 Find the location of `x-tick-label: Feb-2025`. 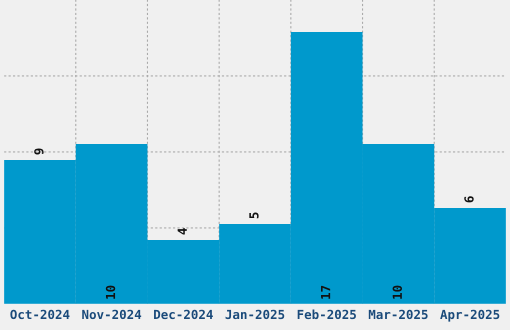

x-tick-label: Feb-2025 is located at coordinates (327, 314).